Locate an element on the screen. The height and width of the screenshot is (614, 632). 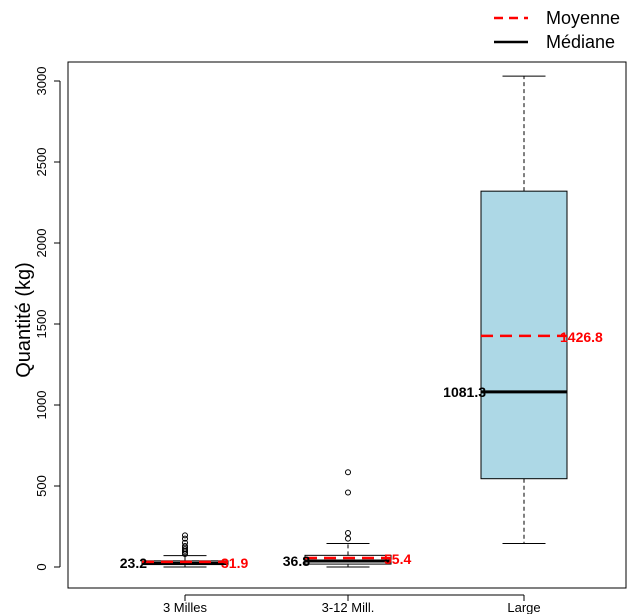
y-tick-label: 1500 is located at coordinates (41, 324).